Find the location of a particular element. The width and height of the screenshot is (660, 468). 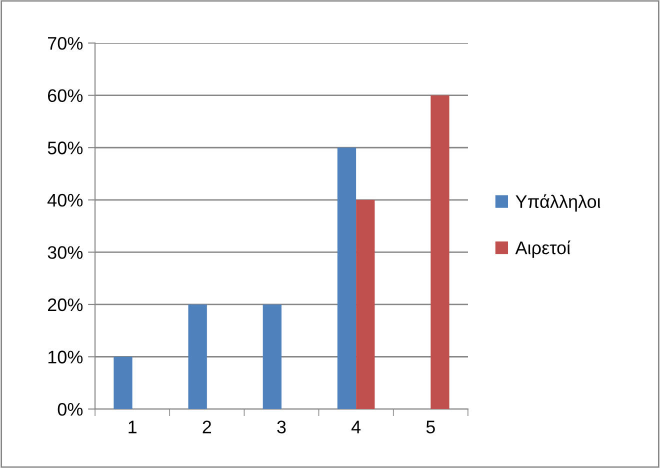

y-tick-label: 20% is located at coordinates (65, 305).